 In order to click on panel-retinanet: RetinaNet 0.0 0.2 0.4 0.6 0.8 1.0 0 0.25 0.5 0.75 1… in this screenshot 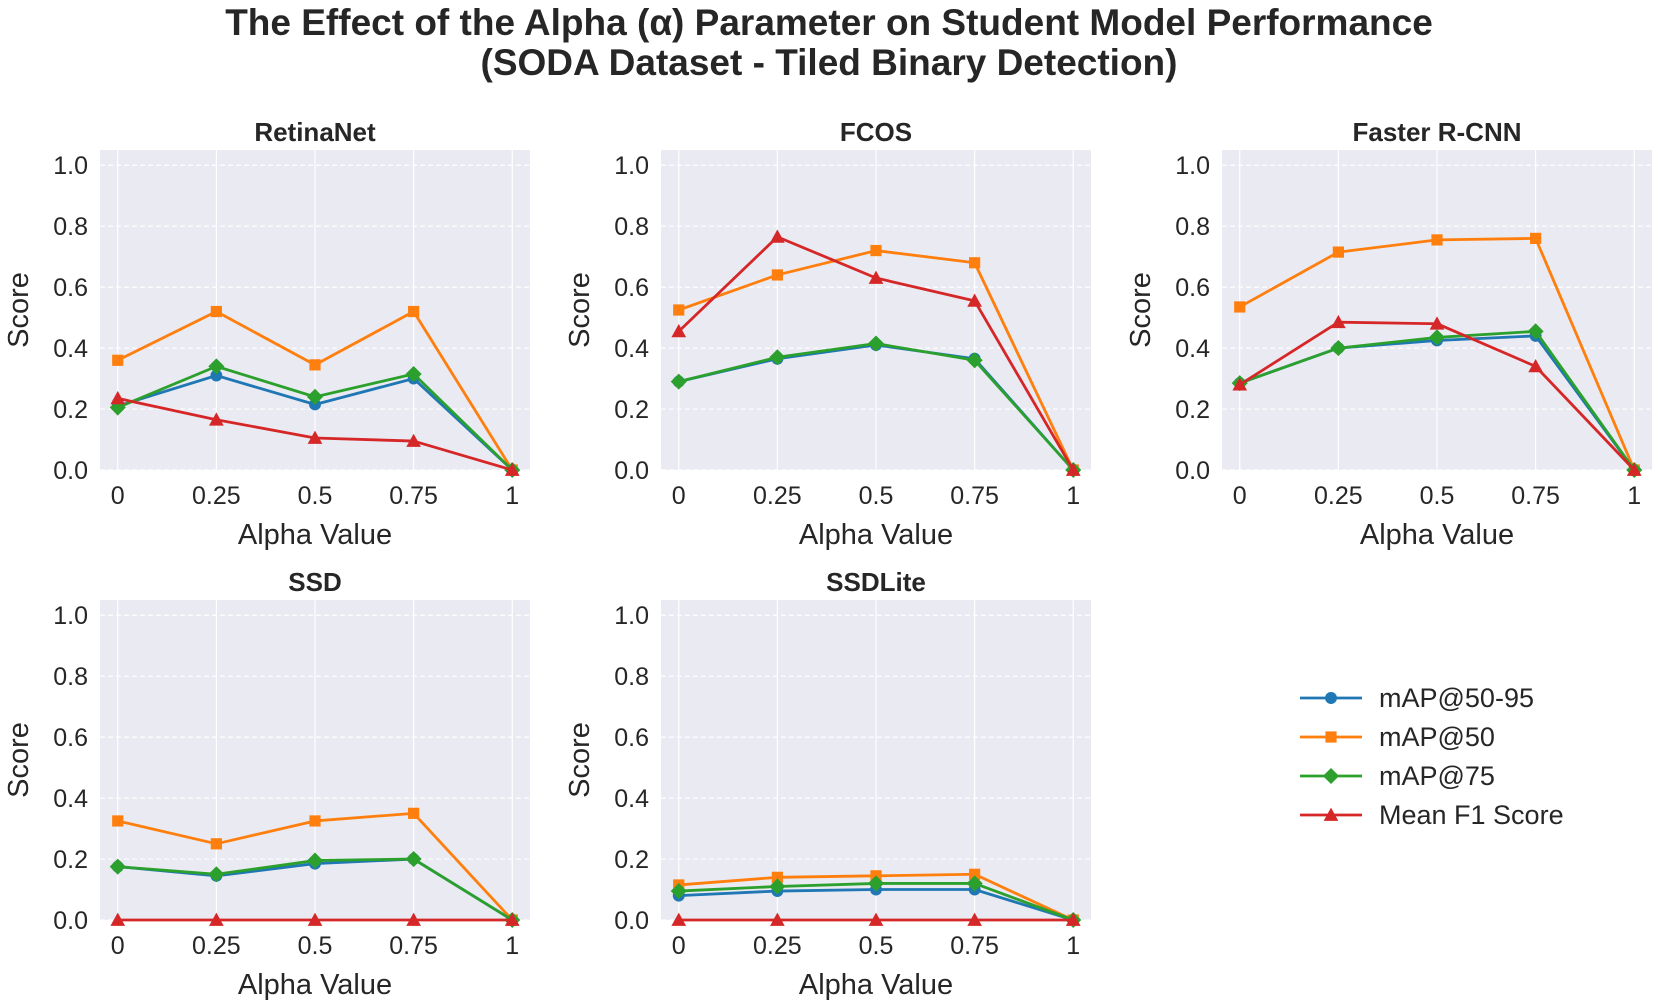, I will do `click(266, 334)`.